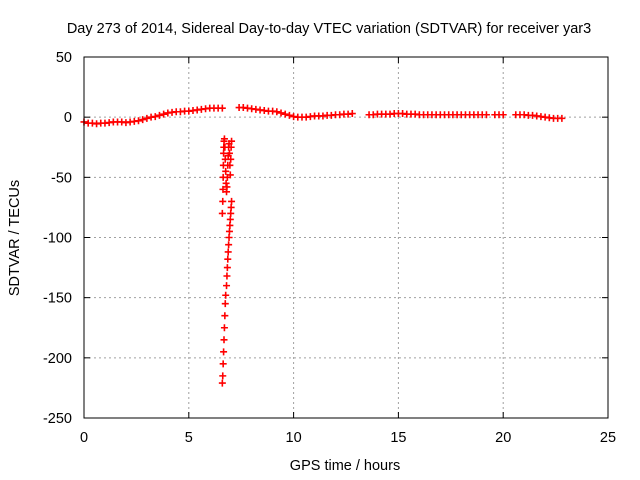 The width and height of the screenshot is (640, 480). What do you see at coordinates (345, 466) in the screenshot?
I see `x-axis-label: GPS time / hours` at bounding box center [345, 466].